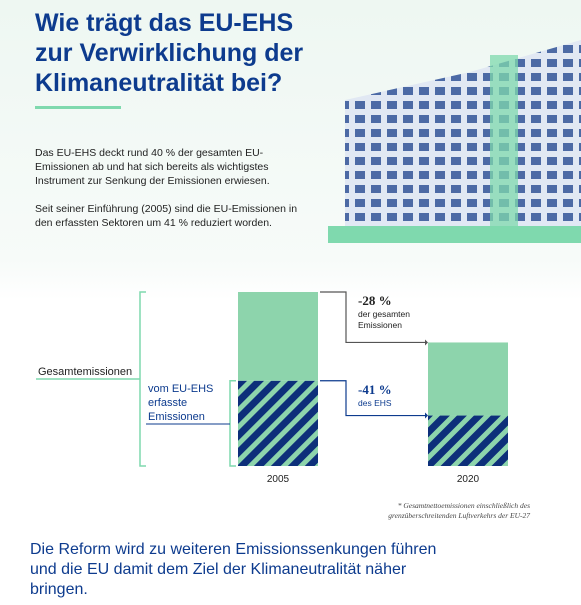 This screenshot has width=581, height=605. I want to click on total-label: Gesamtemissionen, so click(85, 372).